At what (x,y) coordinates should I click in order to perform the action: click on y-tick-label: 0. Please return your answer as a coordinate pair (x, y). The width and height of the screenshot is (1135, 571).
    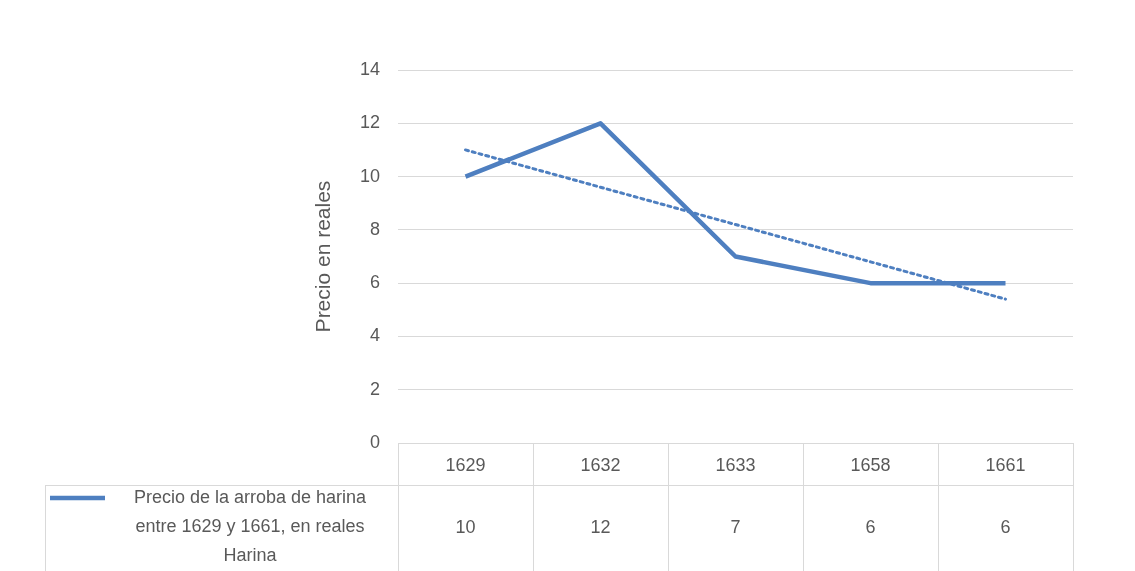
    Looking at the image, I should click on (374, 441).